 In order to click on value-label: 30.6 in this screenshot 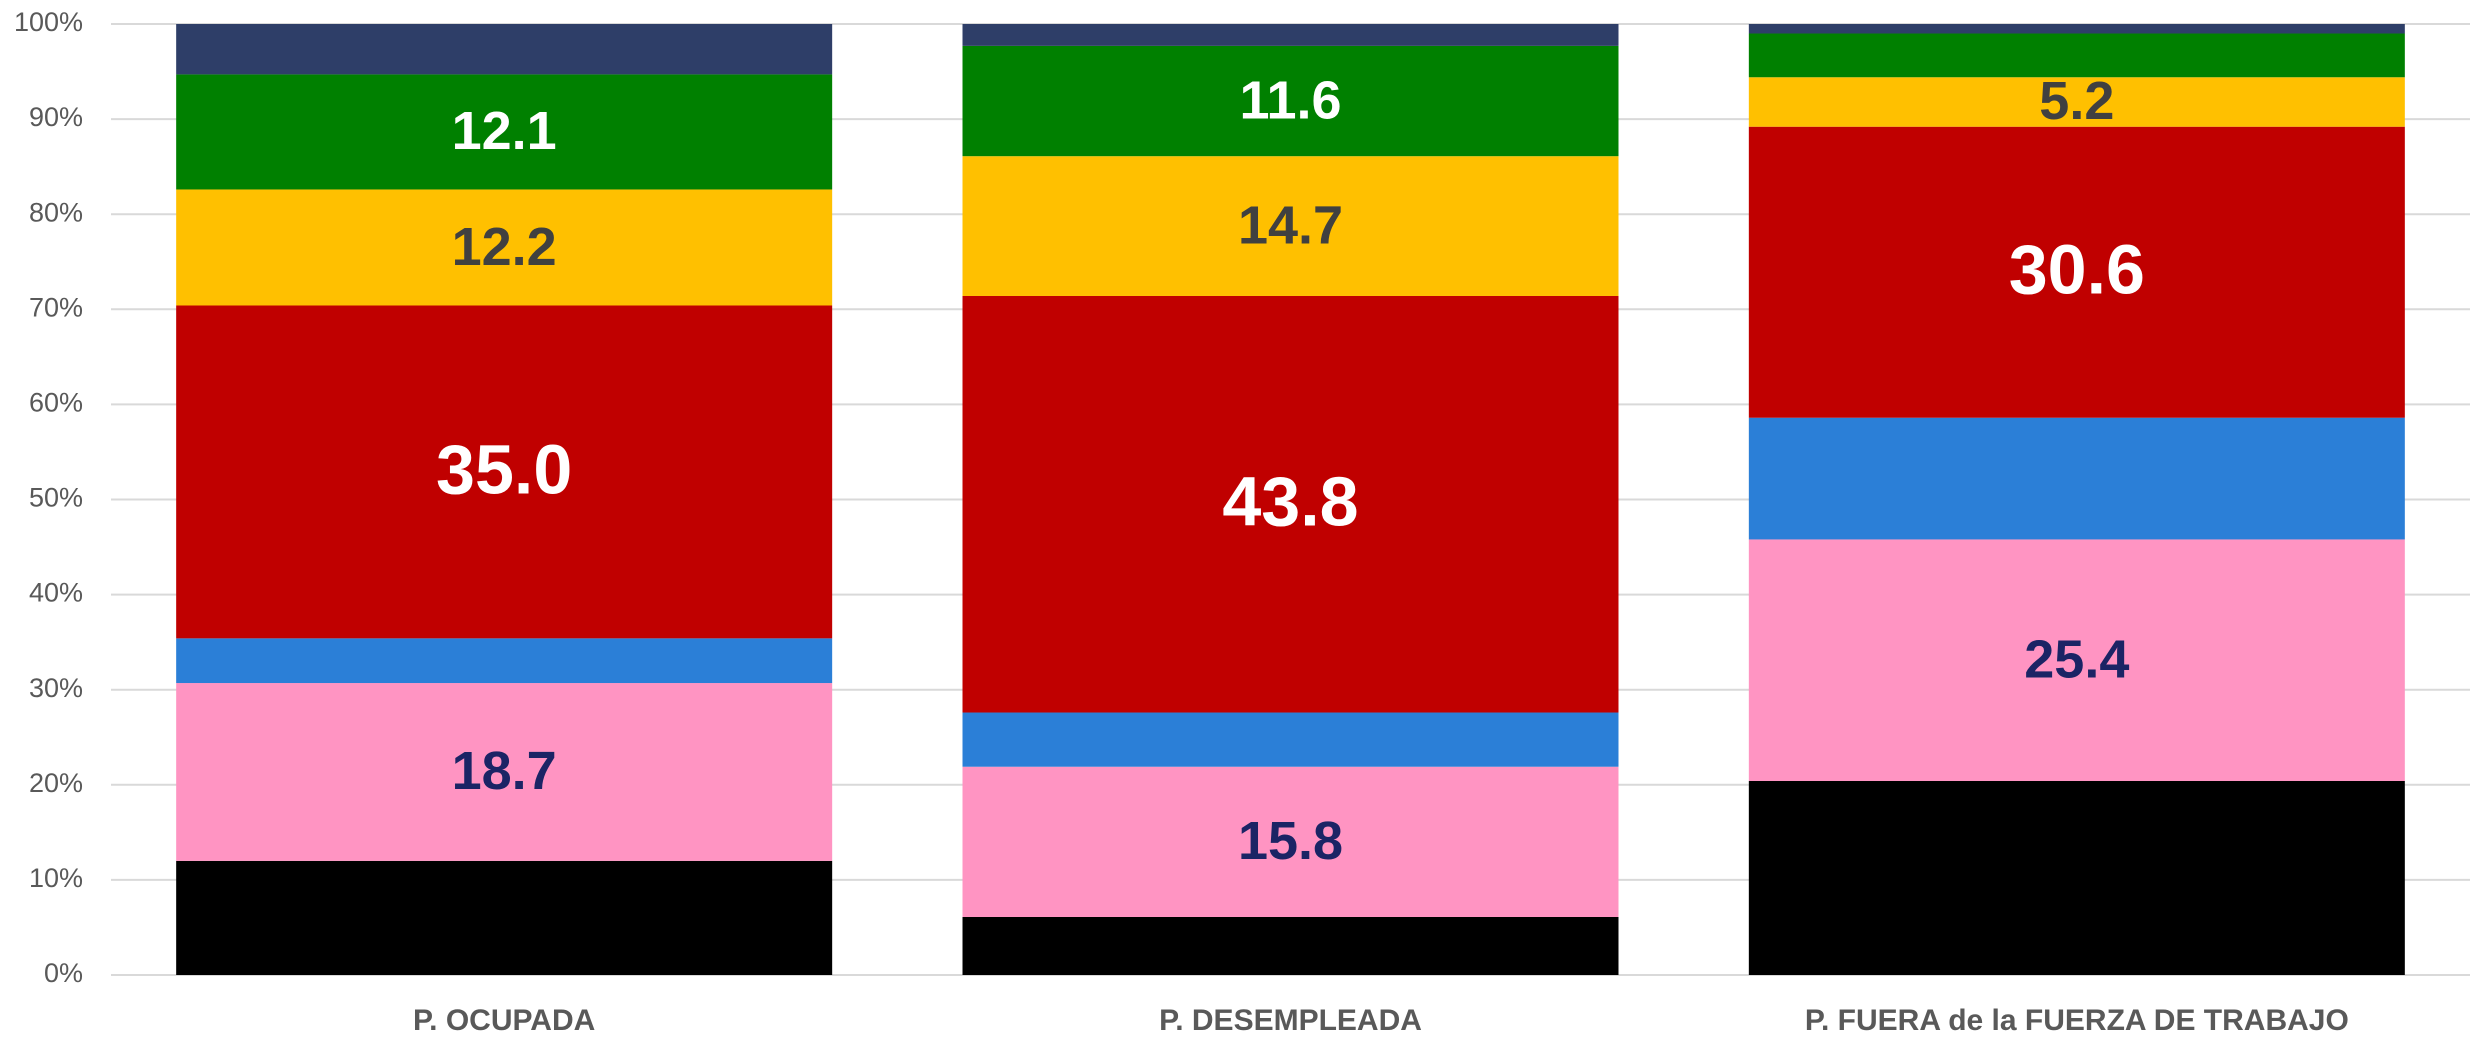, I will do `click(2077, 270)`.